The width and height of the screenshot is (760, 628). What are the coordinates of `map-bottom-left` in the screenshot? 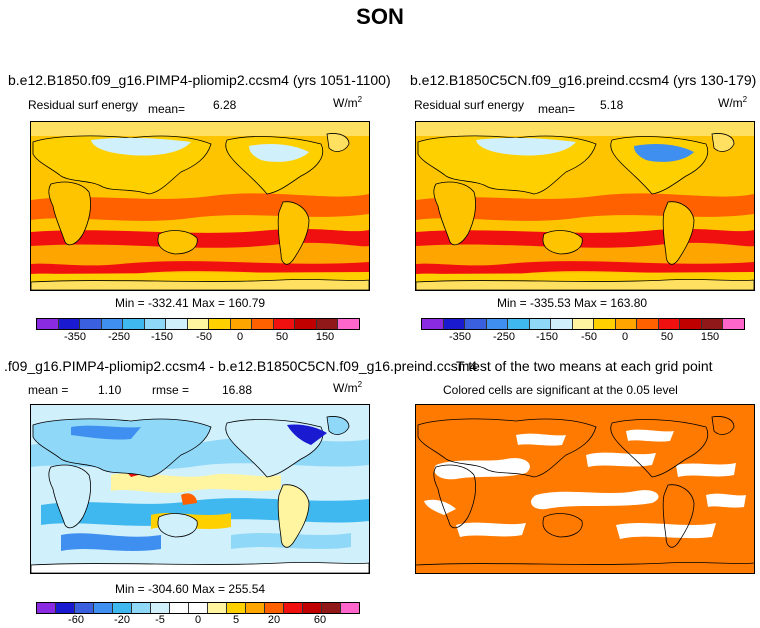 It's located at (200, 489).